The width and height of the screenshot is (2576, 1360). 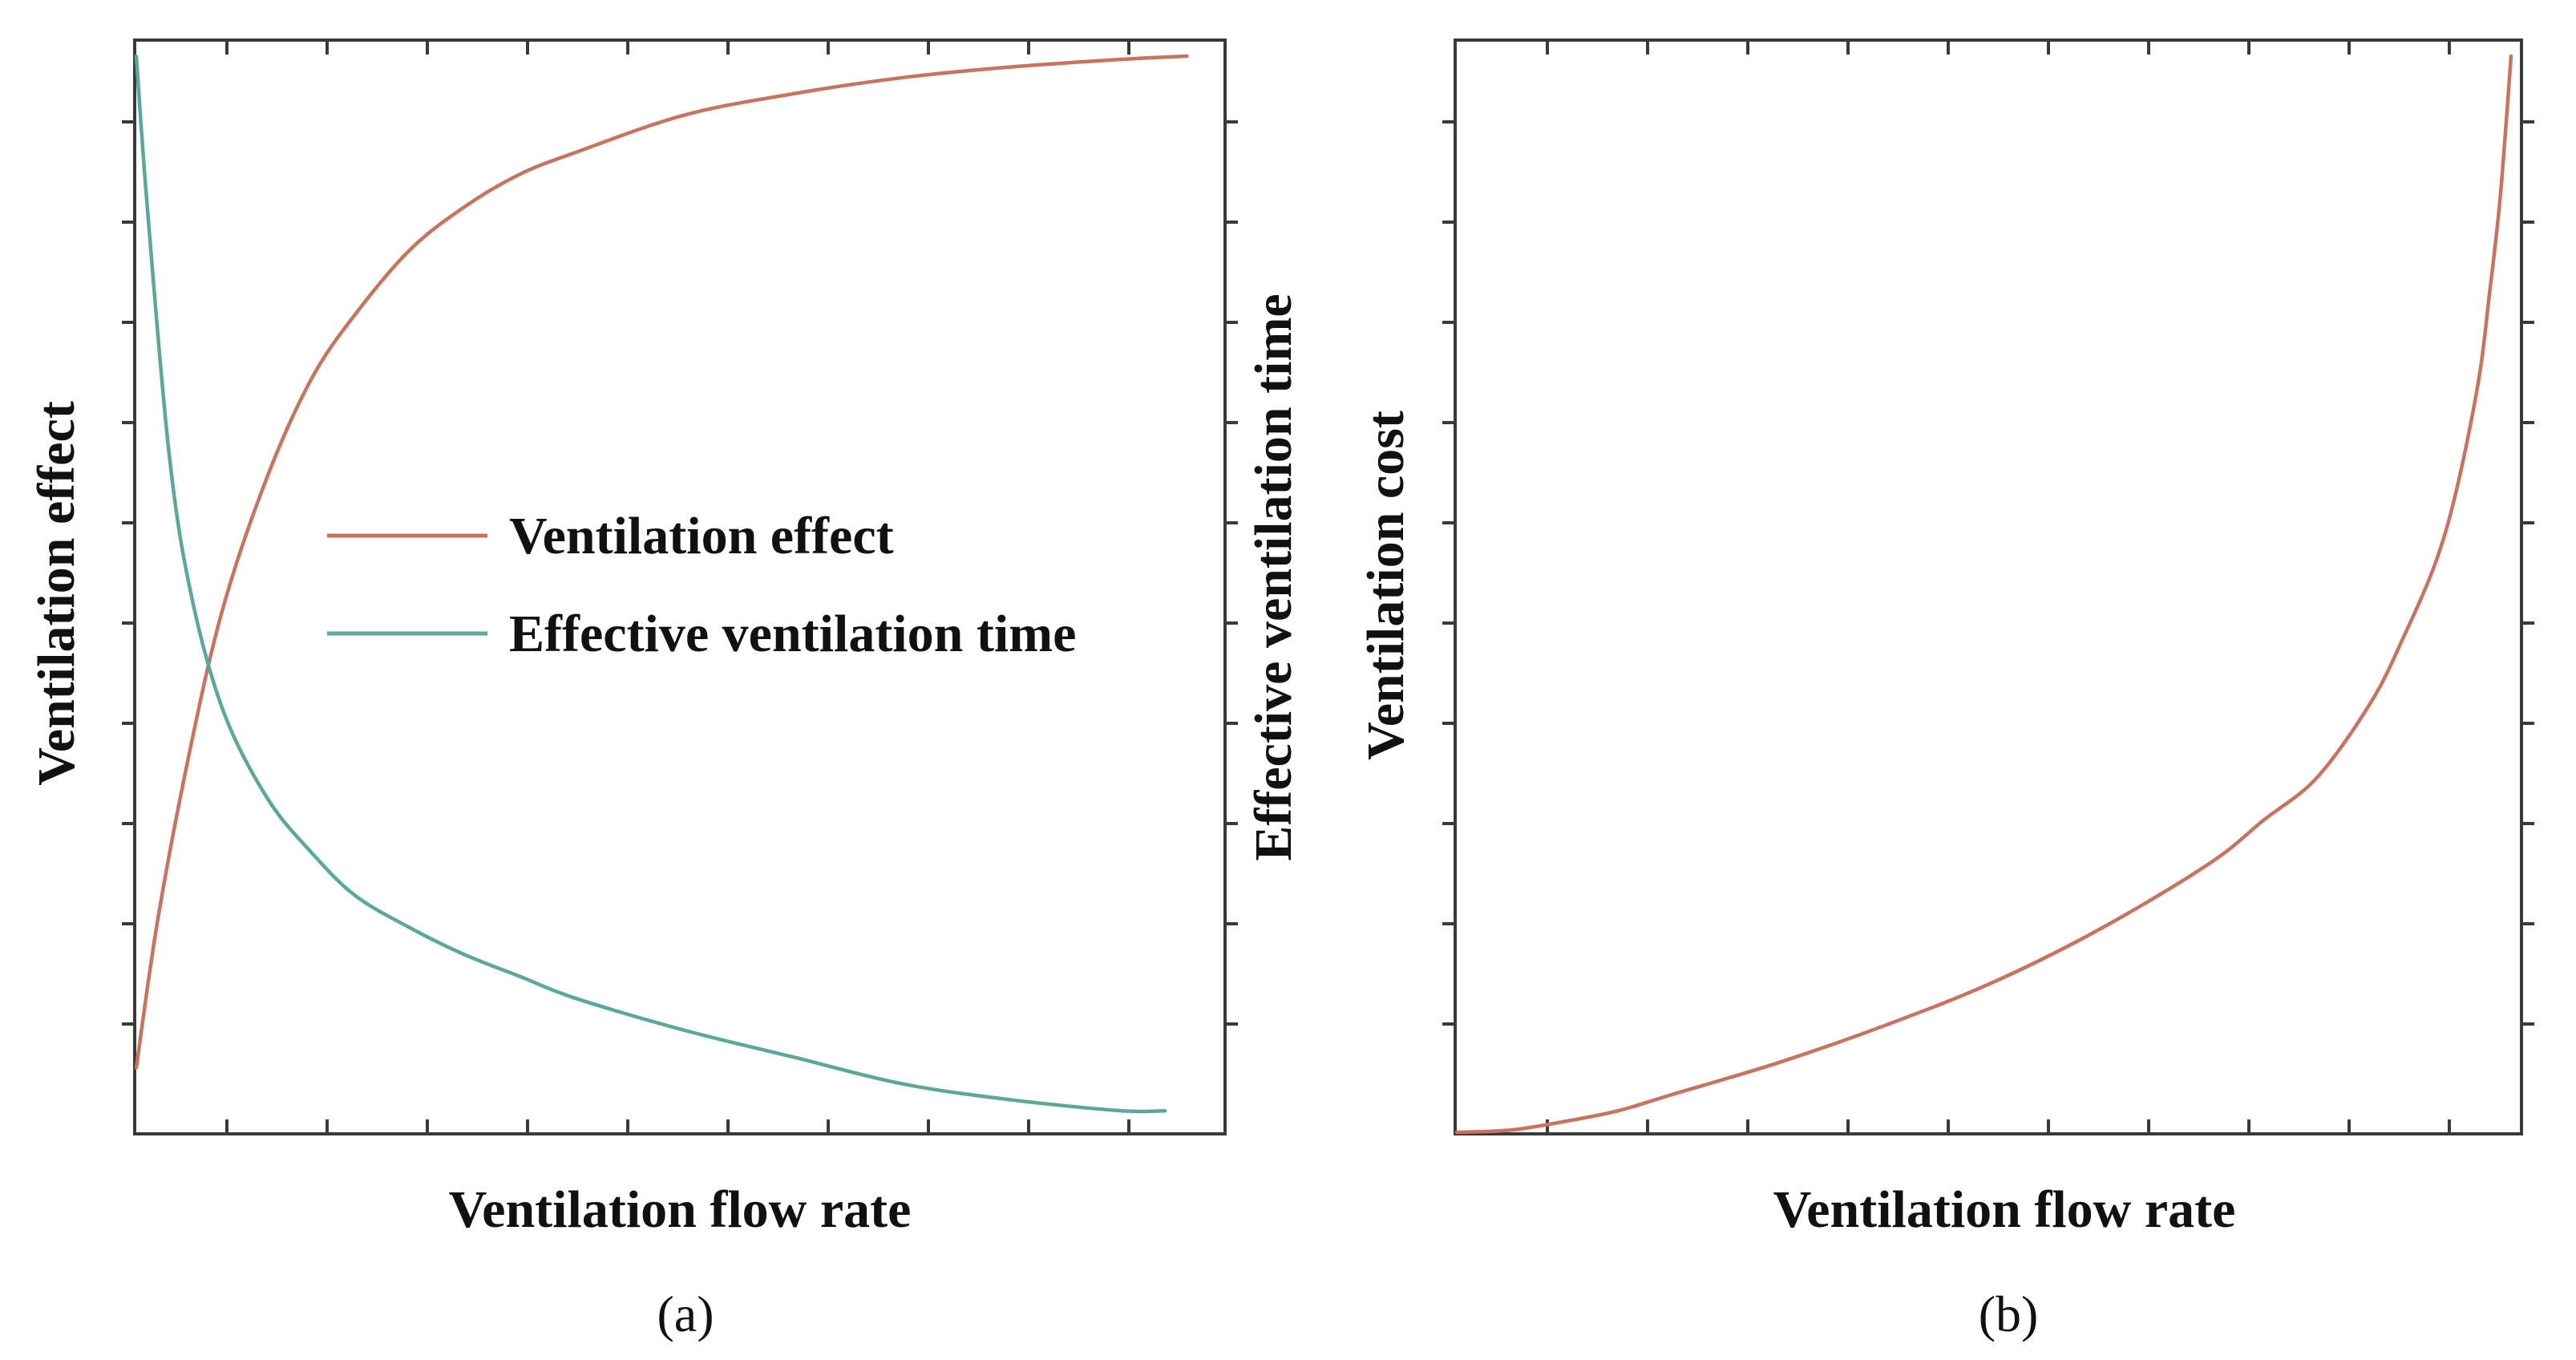 I want to click on y-axis-label-b: Ventilation cost, so click(x=1386, y=585).